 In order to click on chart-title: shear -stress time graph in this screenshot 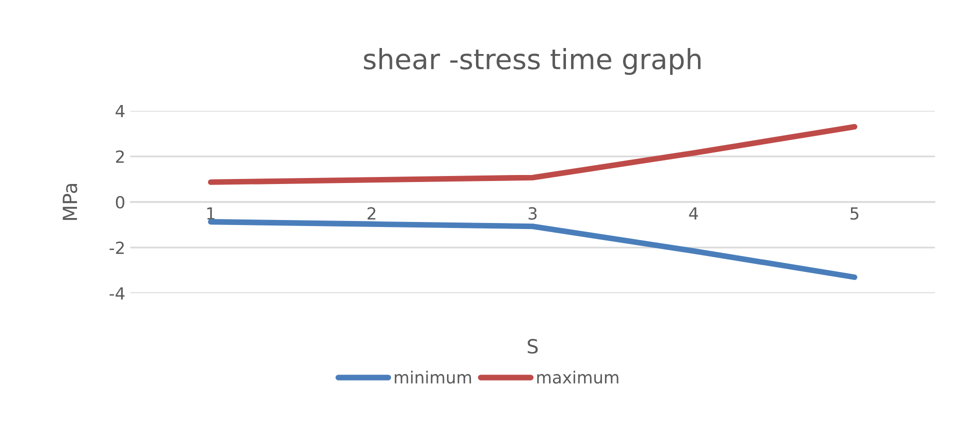, I will do `click(532, 61)`.